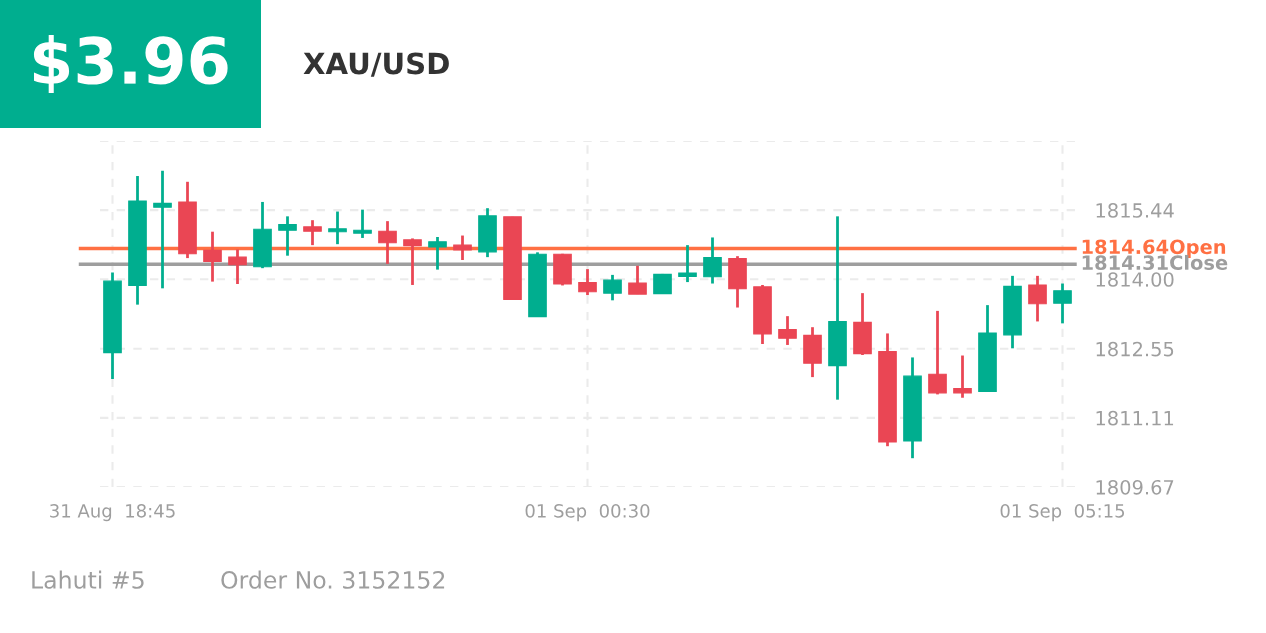  Describe the element at coordinates (376, 64) in the screenshot. I see `chart-title: XAU/USD` at that location.